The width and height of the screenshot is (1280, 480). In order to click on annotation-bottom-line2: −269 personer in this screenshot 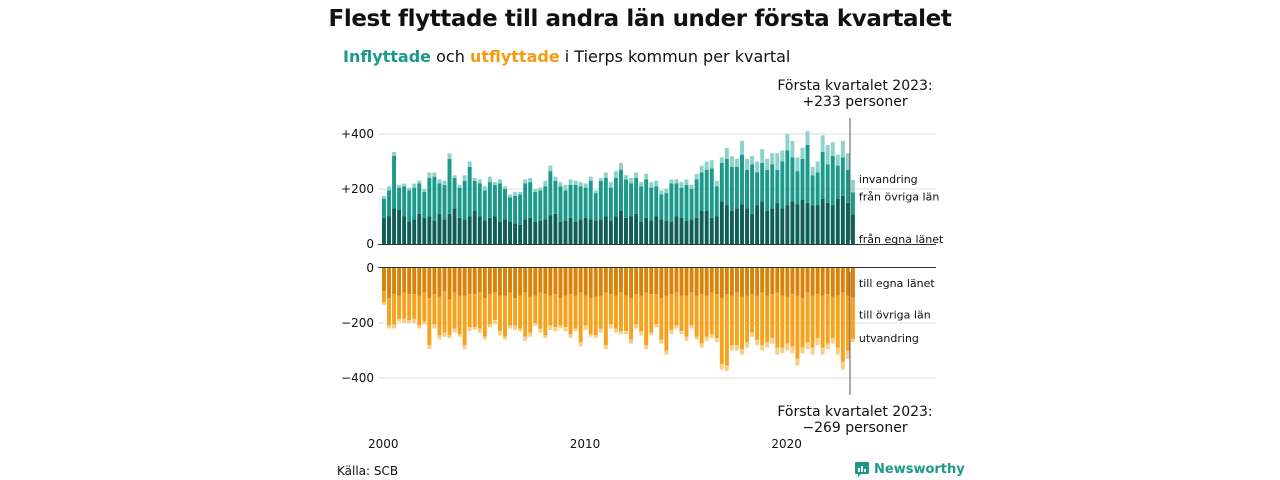, I will do `click(855, 428)`.